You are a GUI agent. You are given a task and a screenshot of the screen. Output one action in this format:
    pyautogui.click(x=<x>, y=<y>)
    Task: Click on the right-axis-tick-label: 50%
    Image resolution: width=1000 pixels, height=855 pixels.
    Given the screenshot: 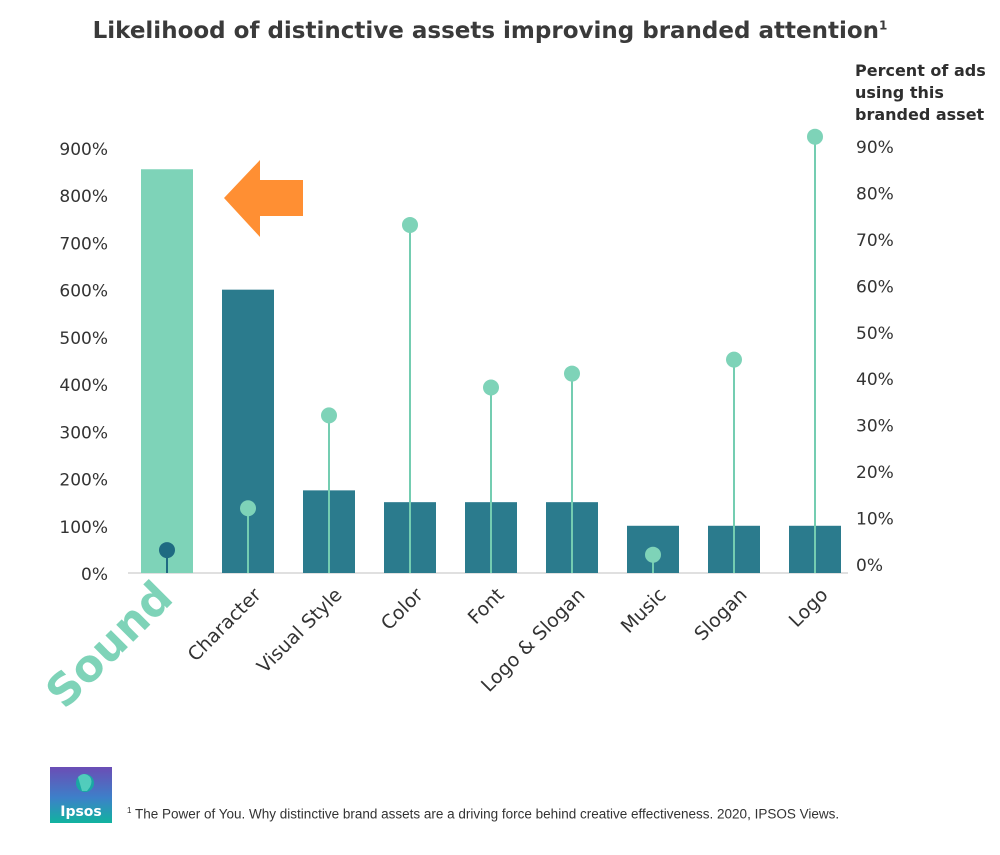 What is the action you would take?
    pyautogui.click(x=875, y=334)
    